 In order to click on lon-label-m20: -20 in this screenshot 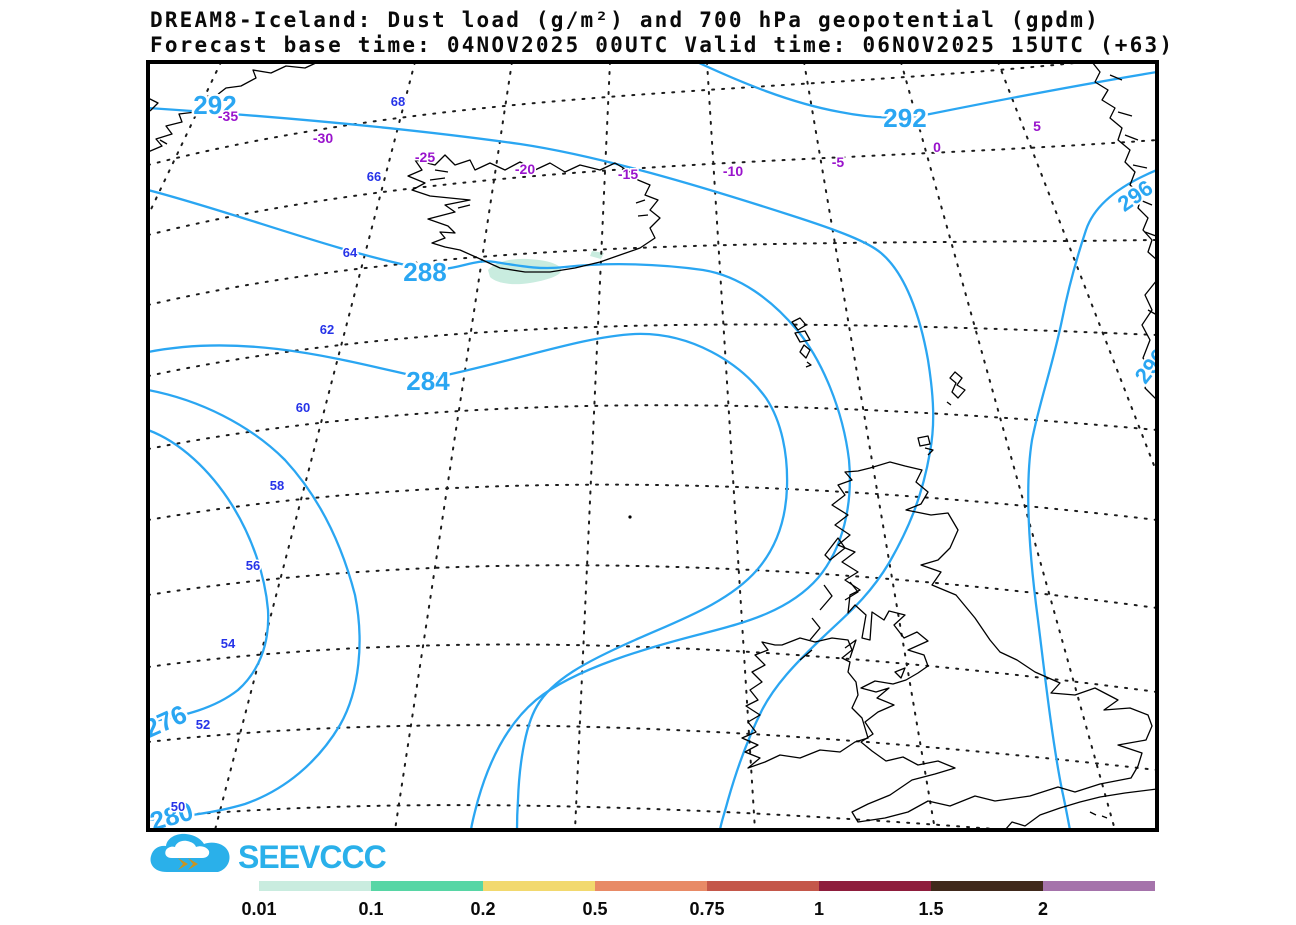, I will do `click(525, 169)`.